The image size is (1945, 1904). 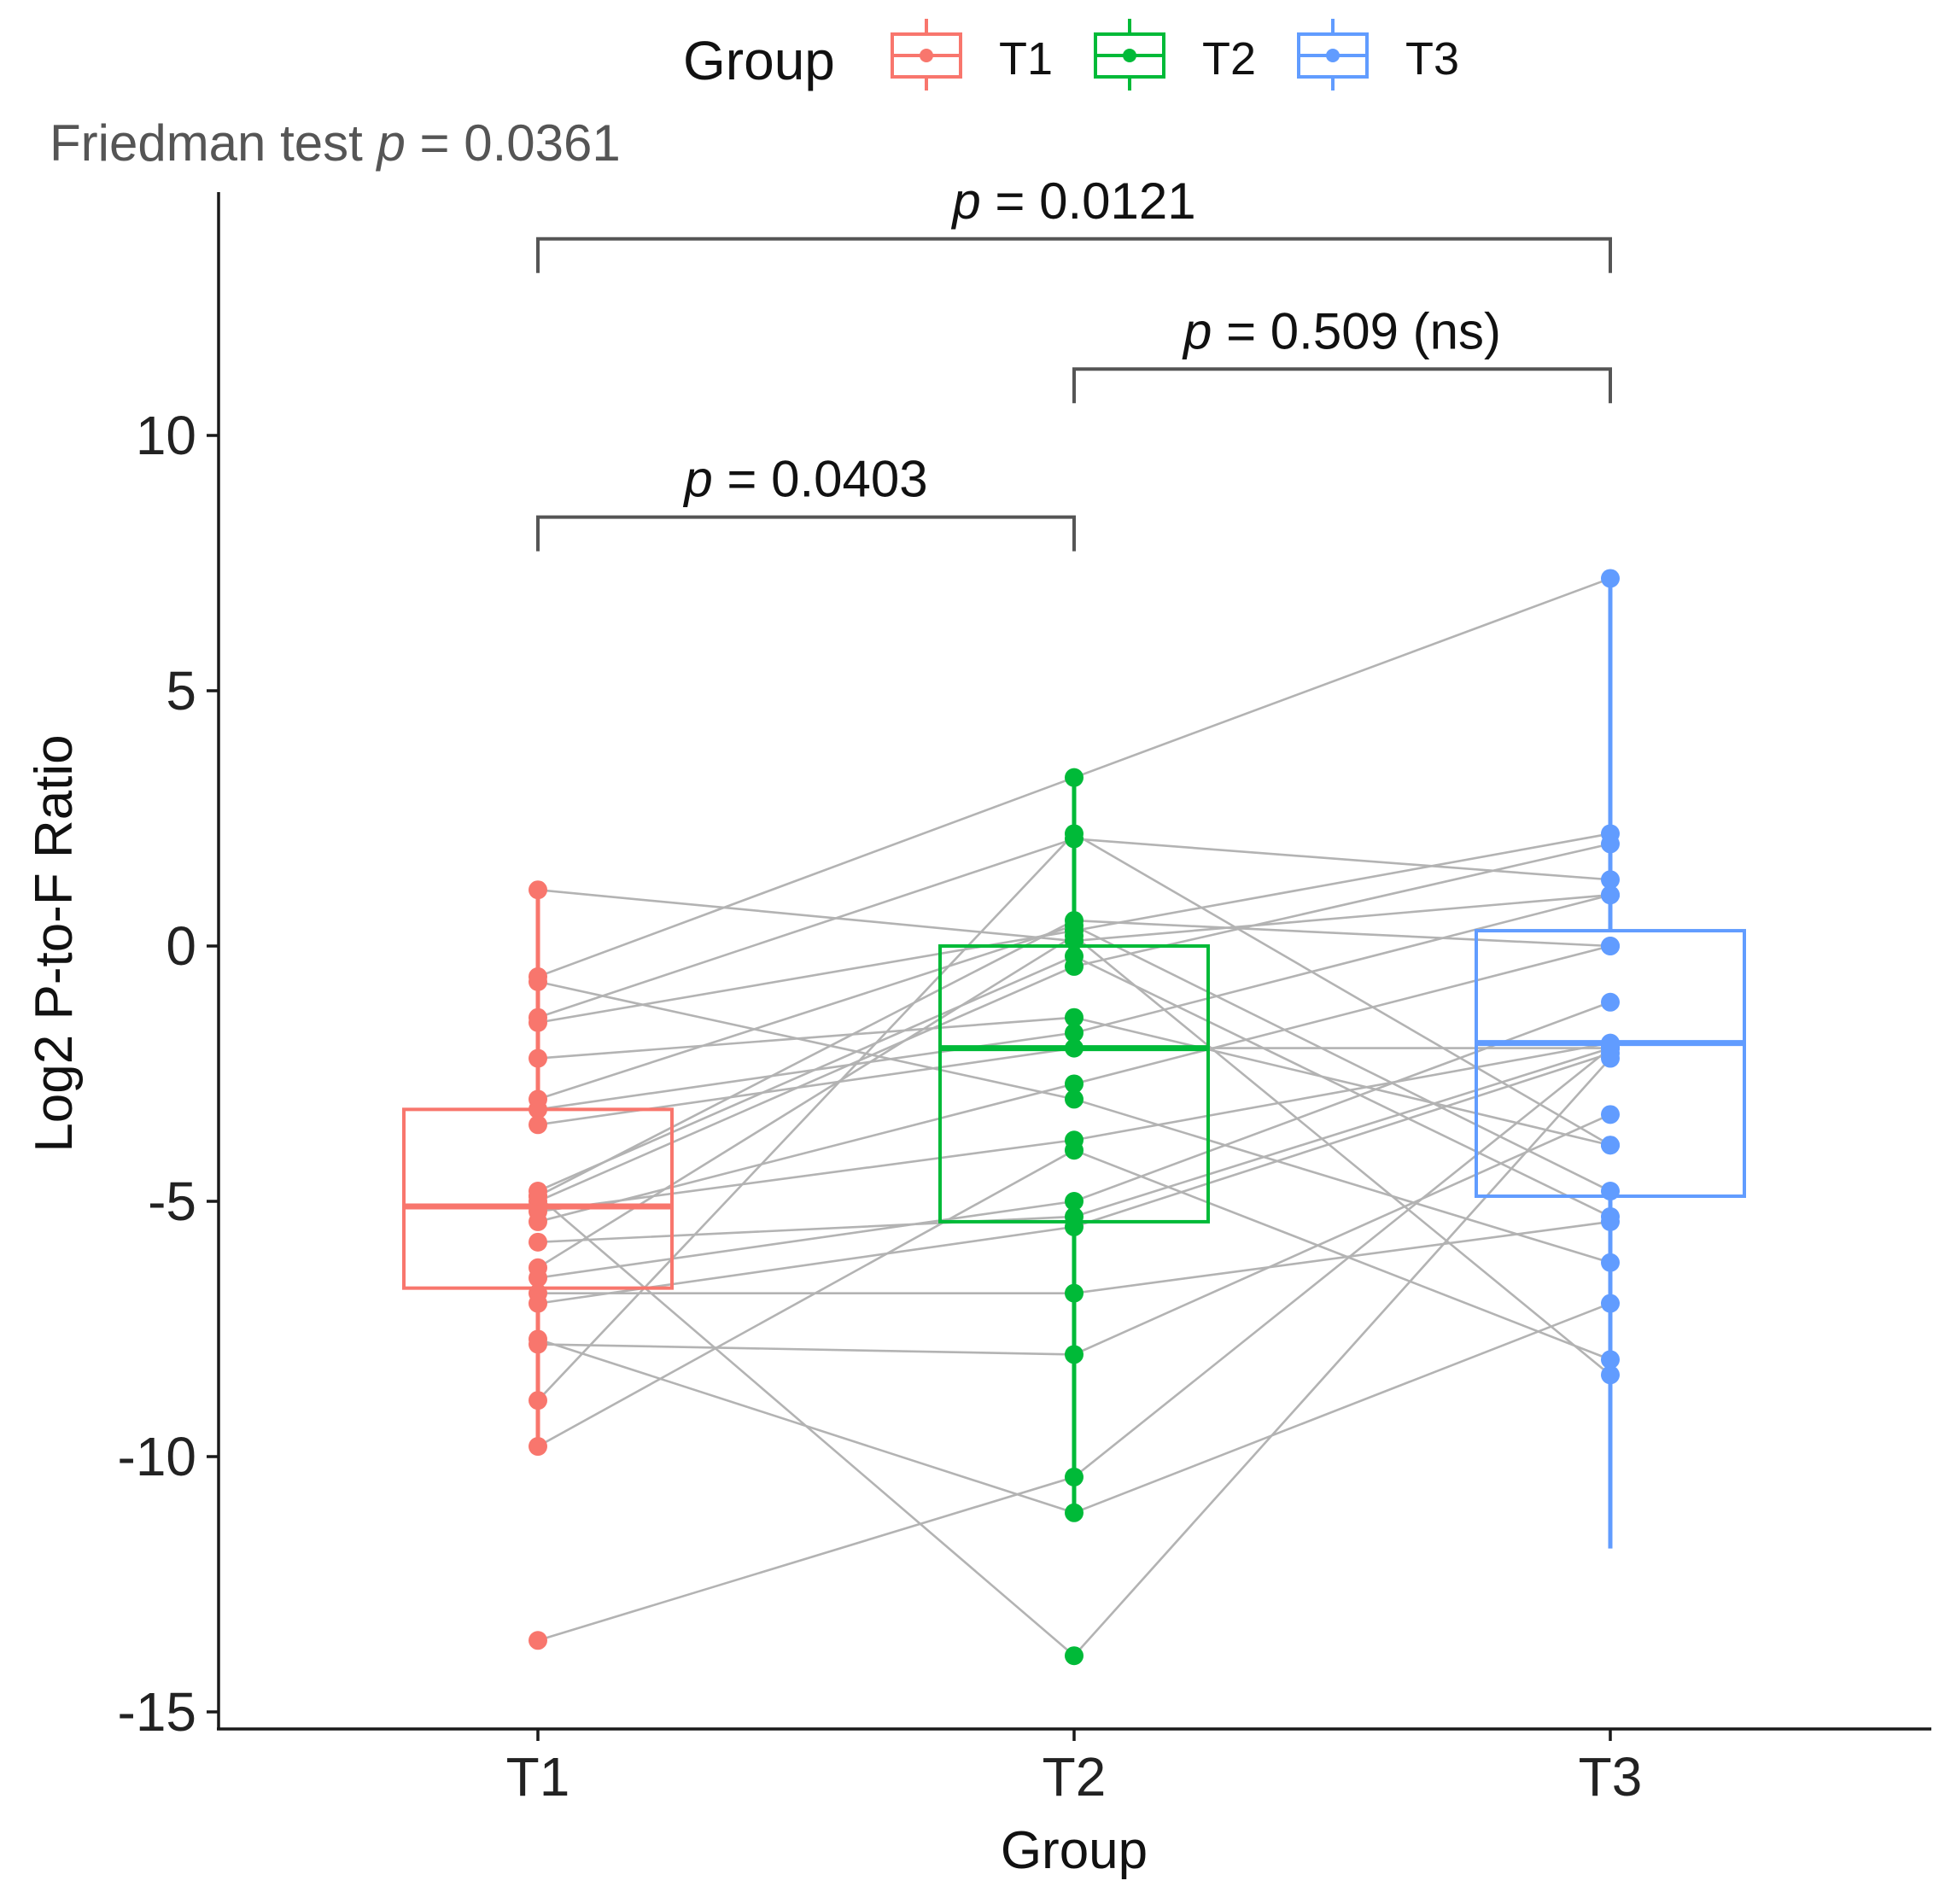 I want to click on y-tick-label: -10, so click(x=157, y=1456).